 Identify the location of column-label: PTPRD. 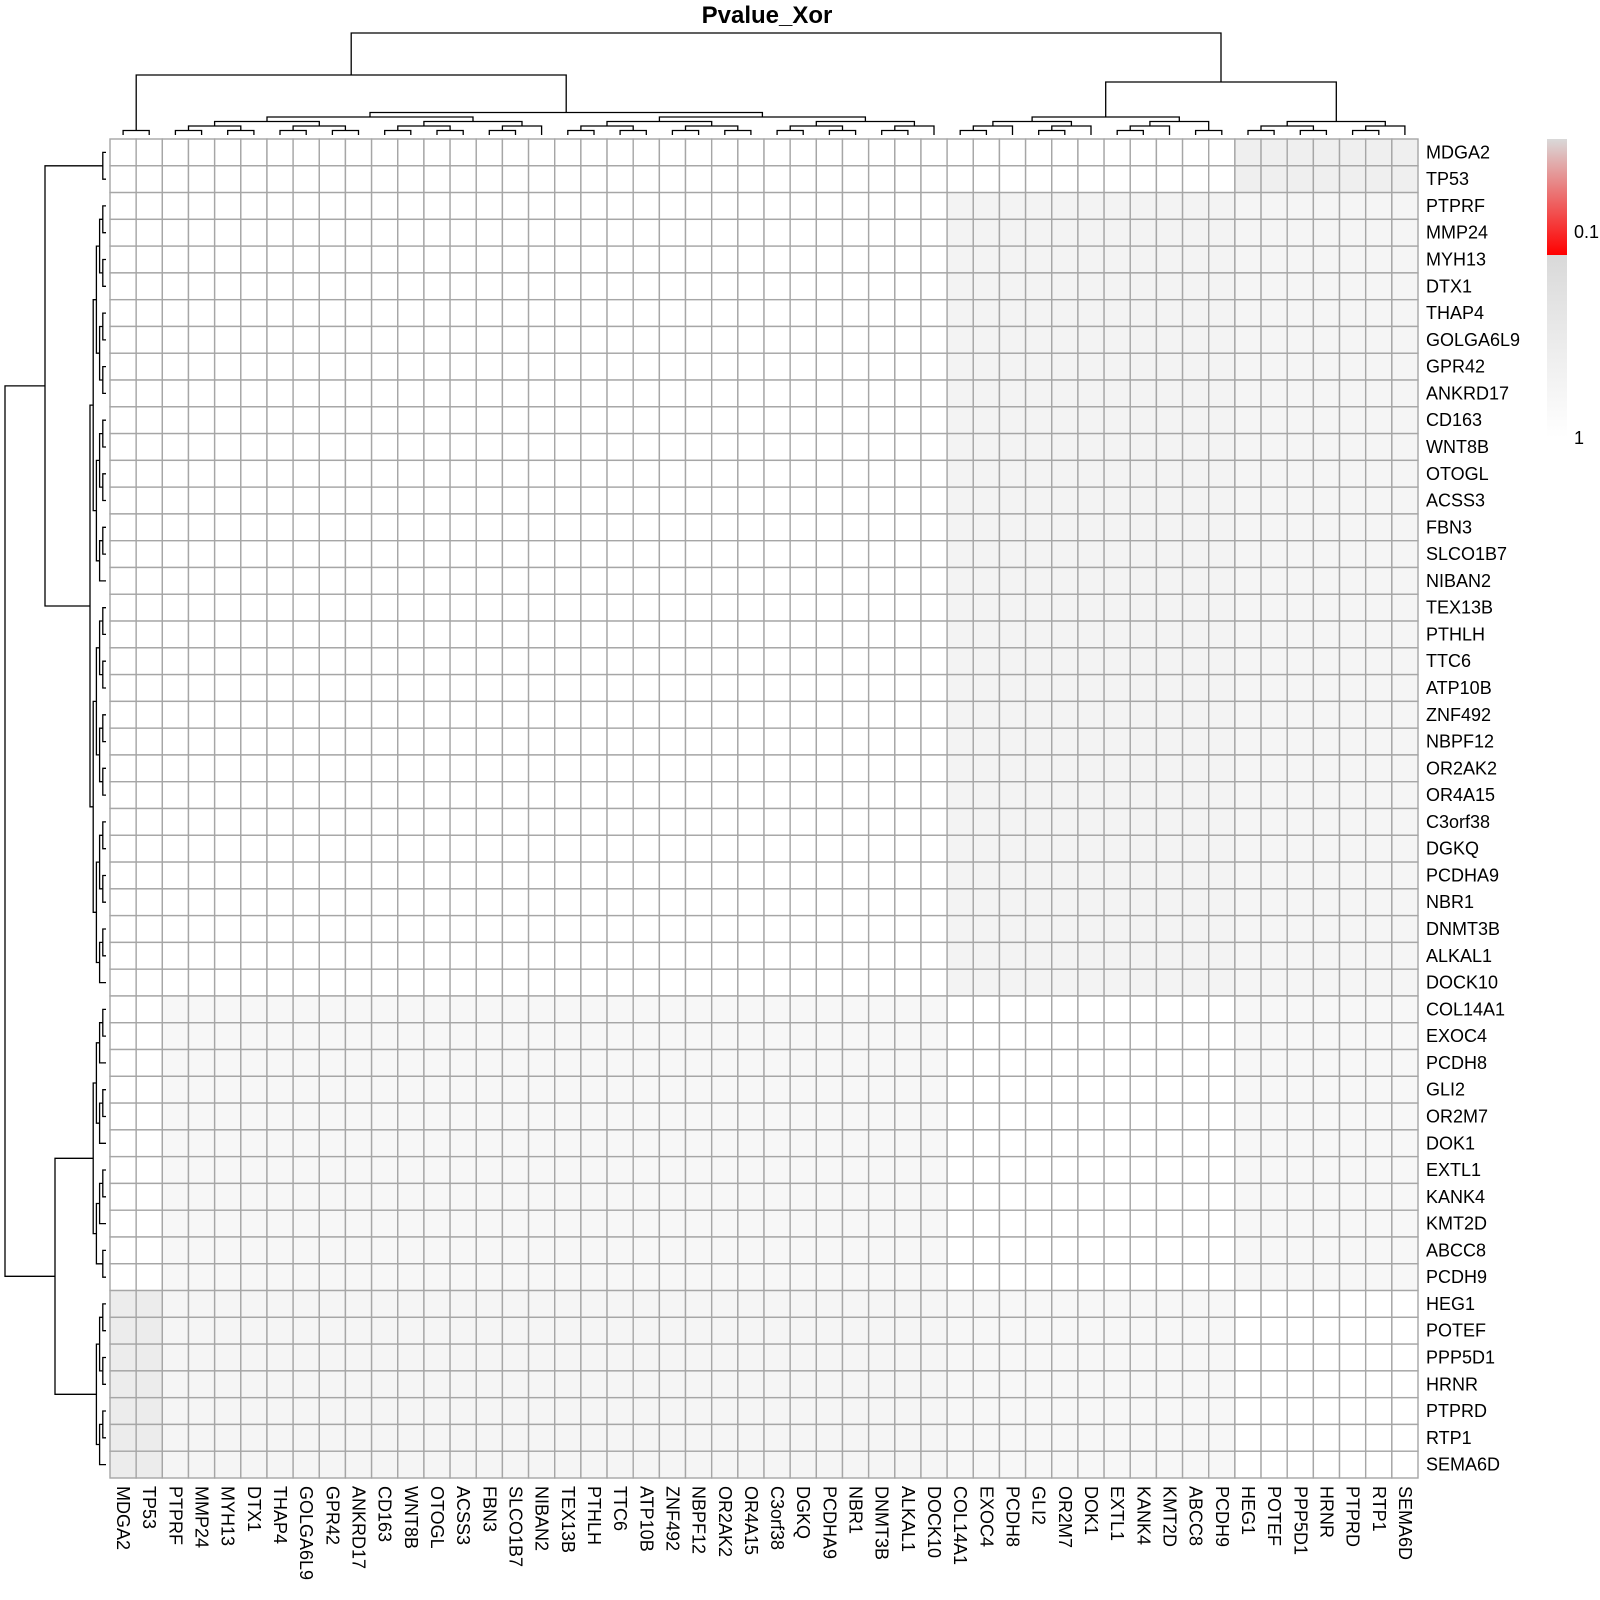
(1353, 1516).